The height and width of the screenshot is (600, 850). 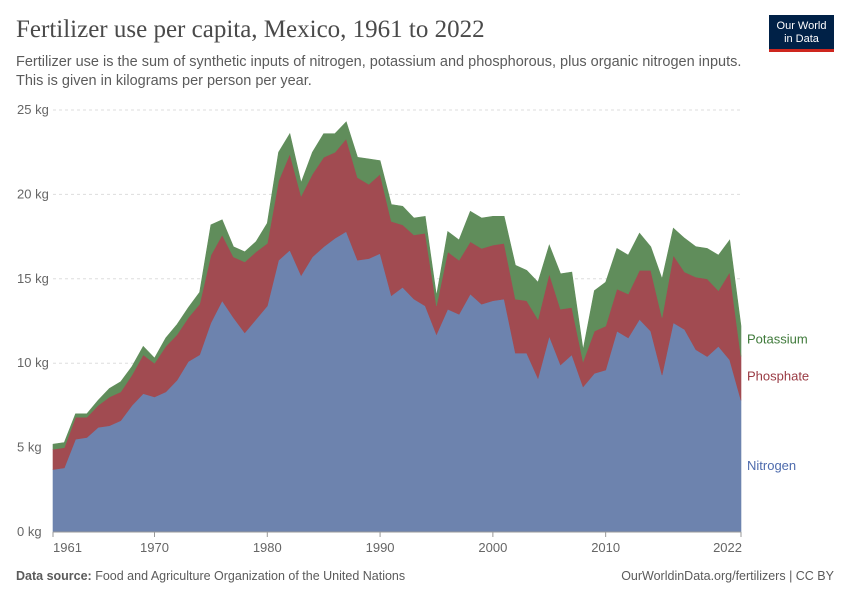 What do you see at coordinates (380, 547) in the screenshot?
I see `x-tick-label: 1990` at bounding box center [380, 547].